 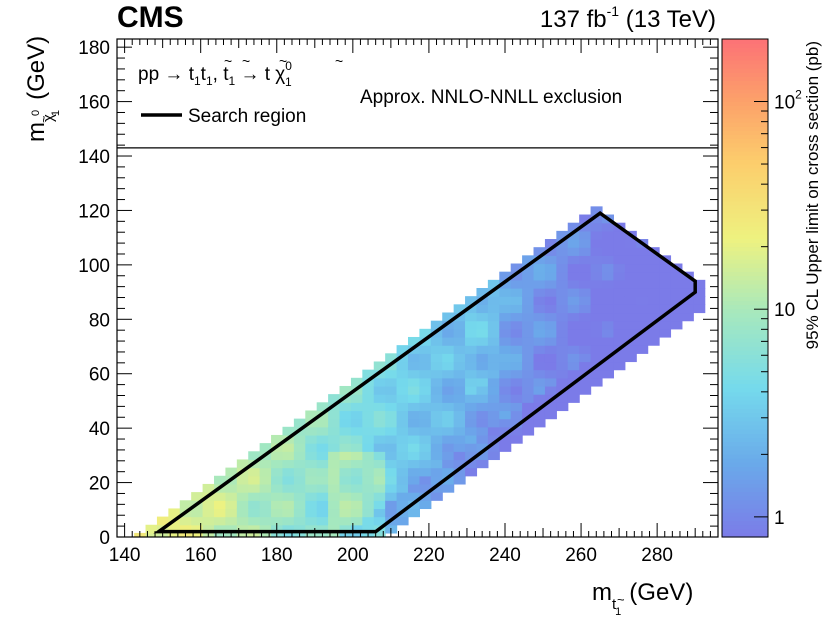 What do you see at coordinates (99, 429) in the screenshot?
I see `y-tick-label: 40` at bounding box center [99, 429].